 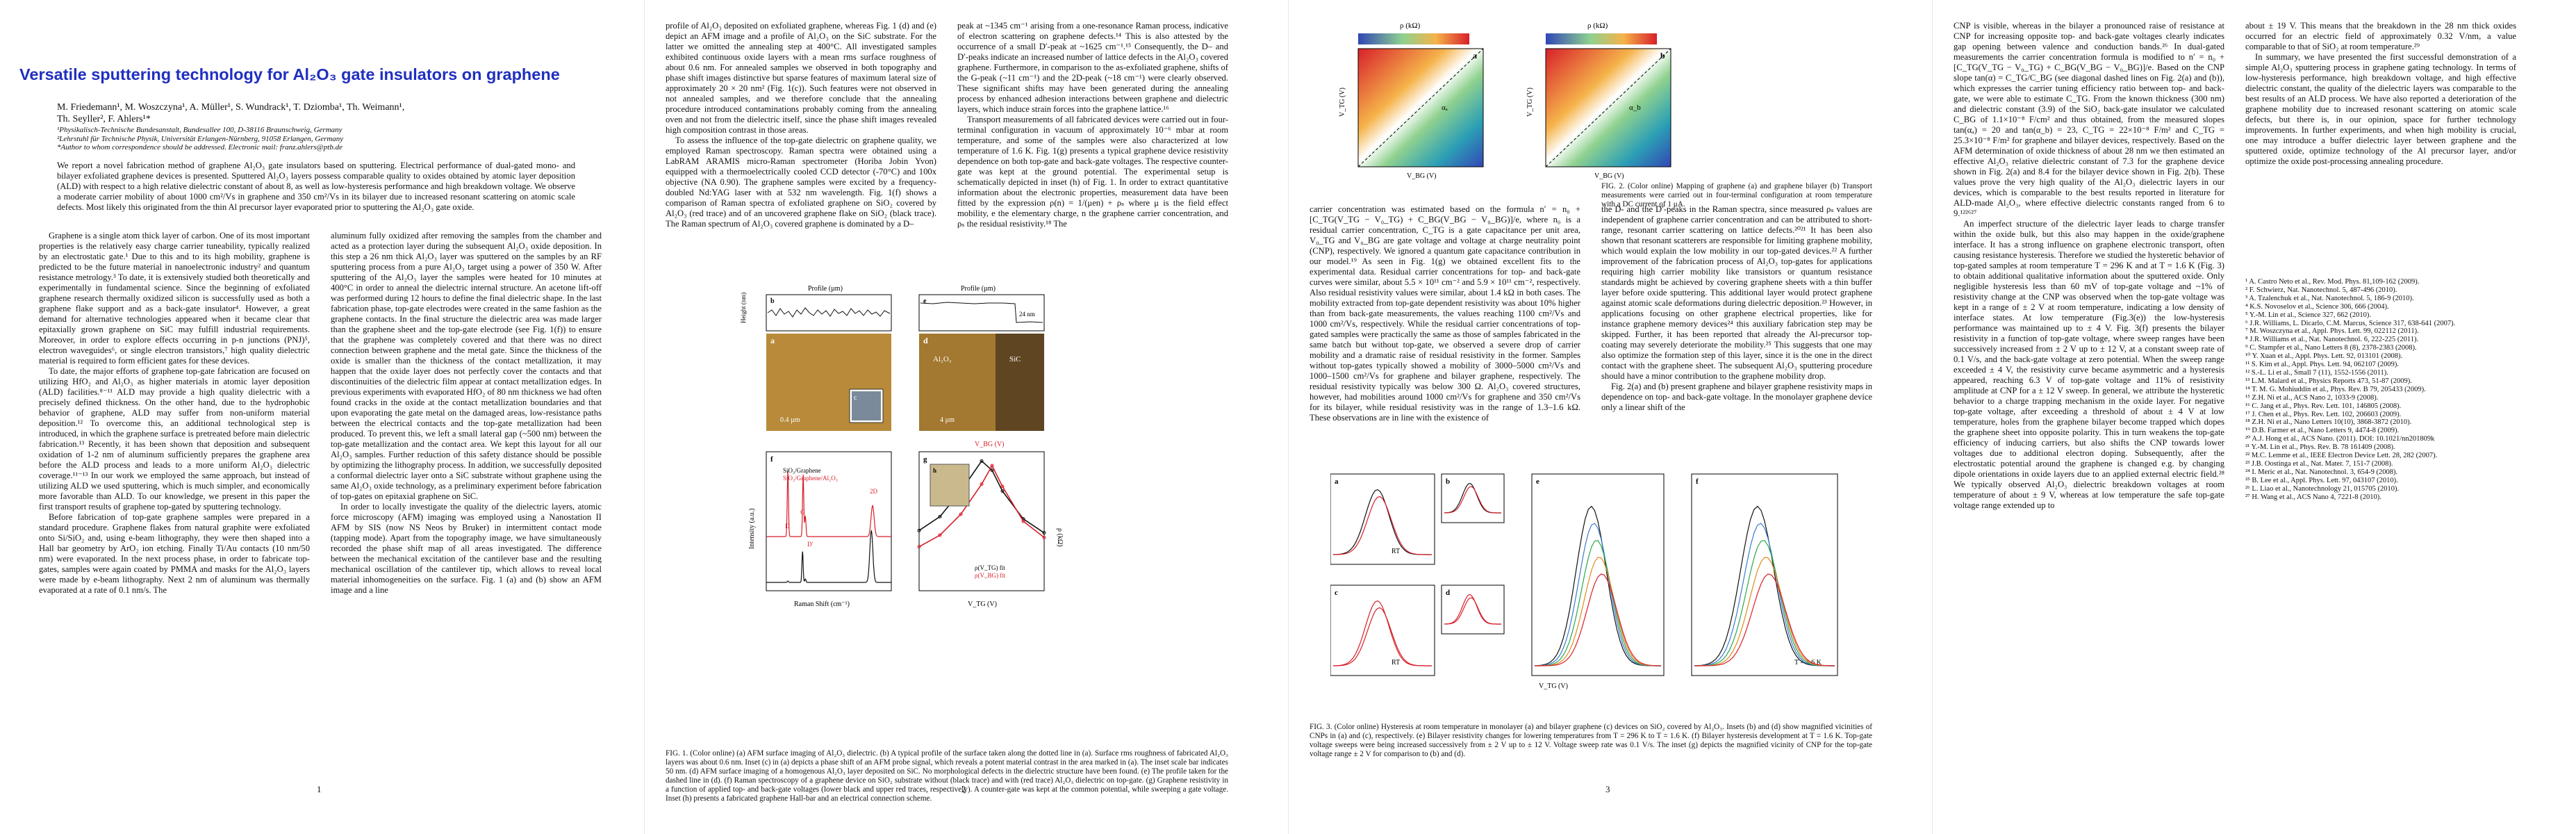 I want to click on rho-x-label: V_TG (V), so click(x=983, y=604).